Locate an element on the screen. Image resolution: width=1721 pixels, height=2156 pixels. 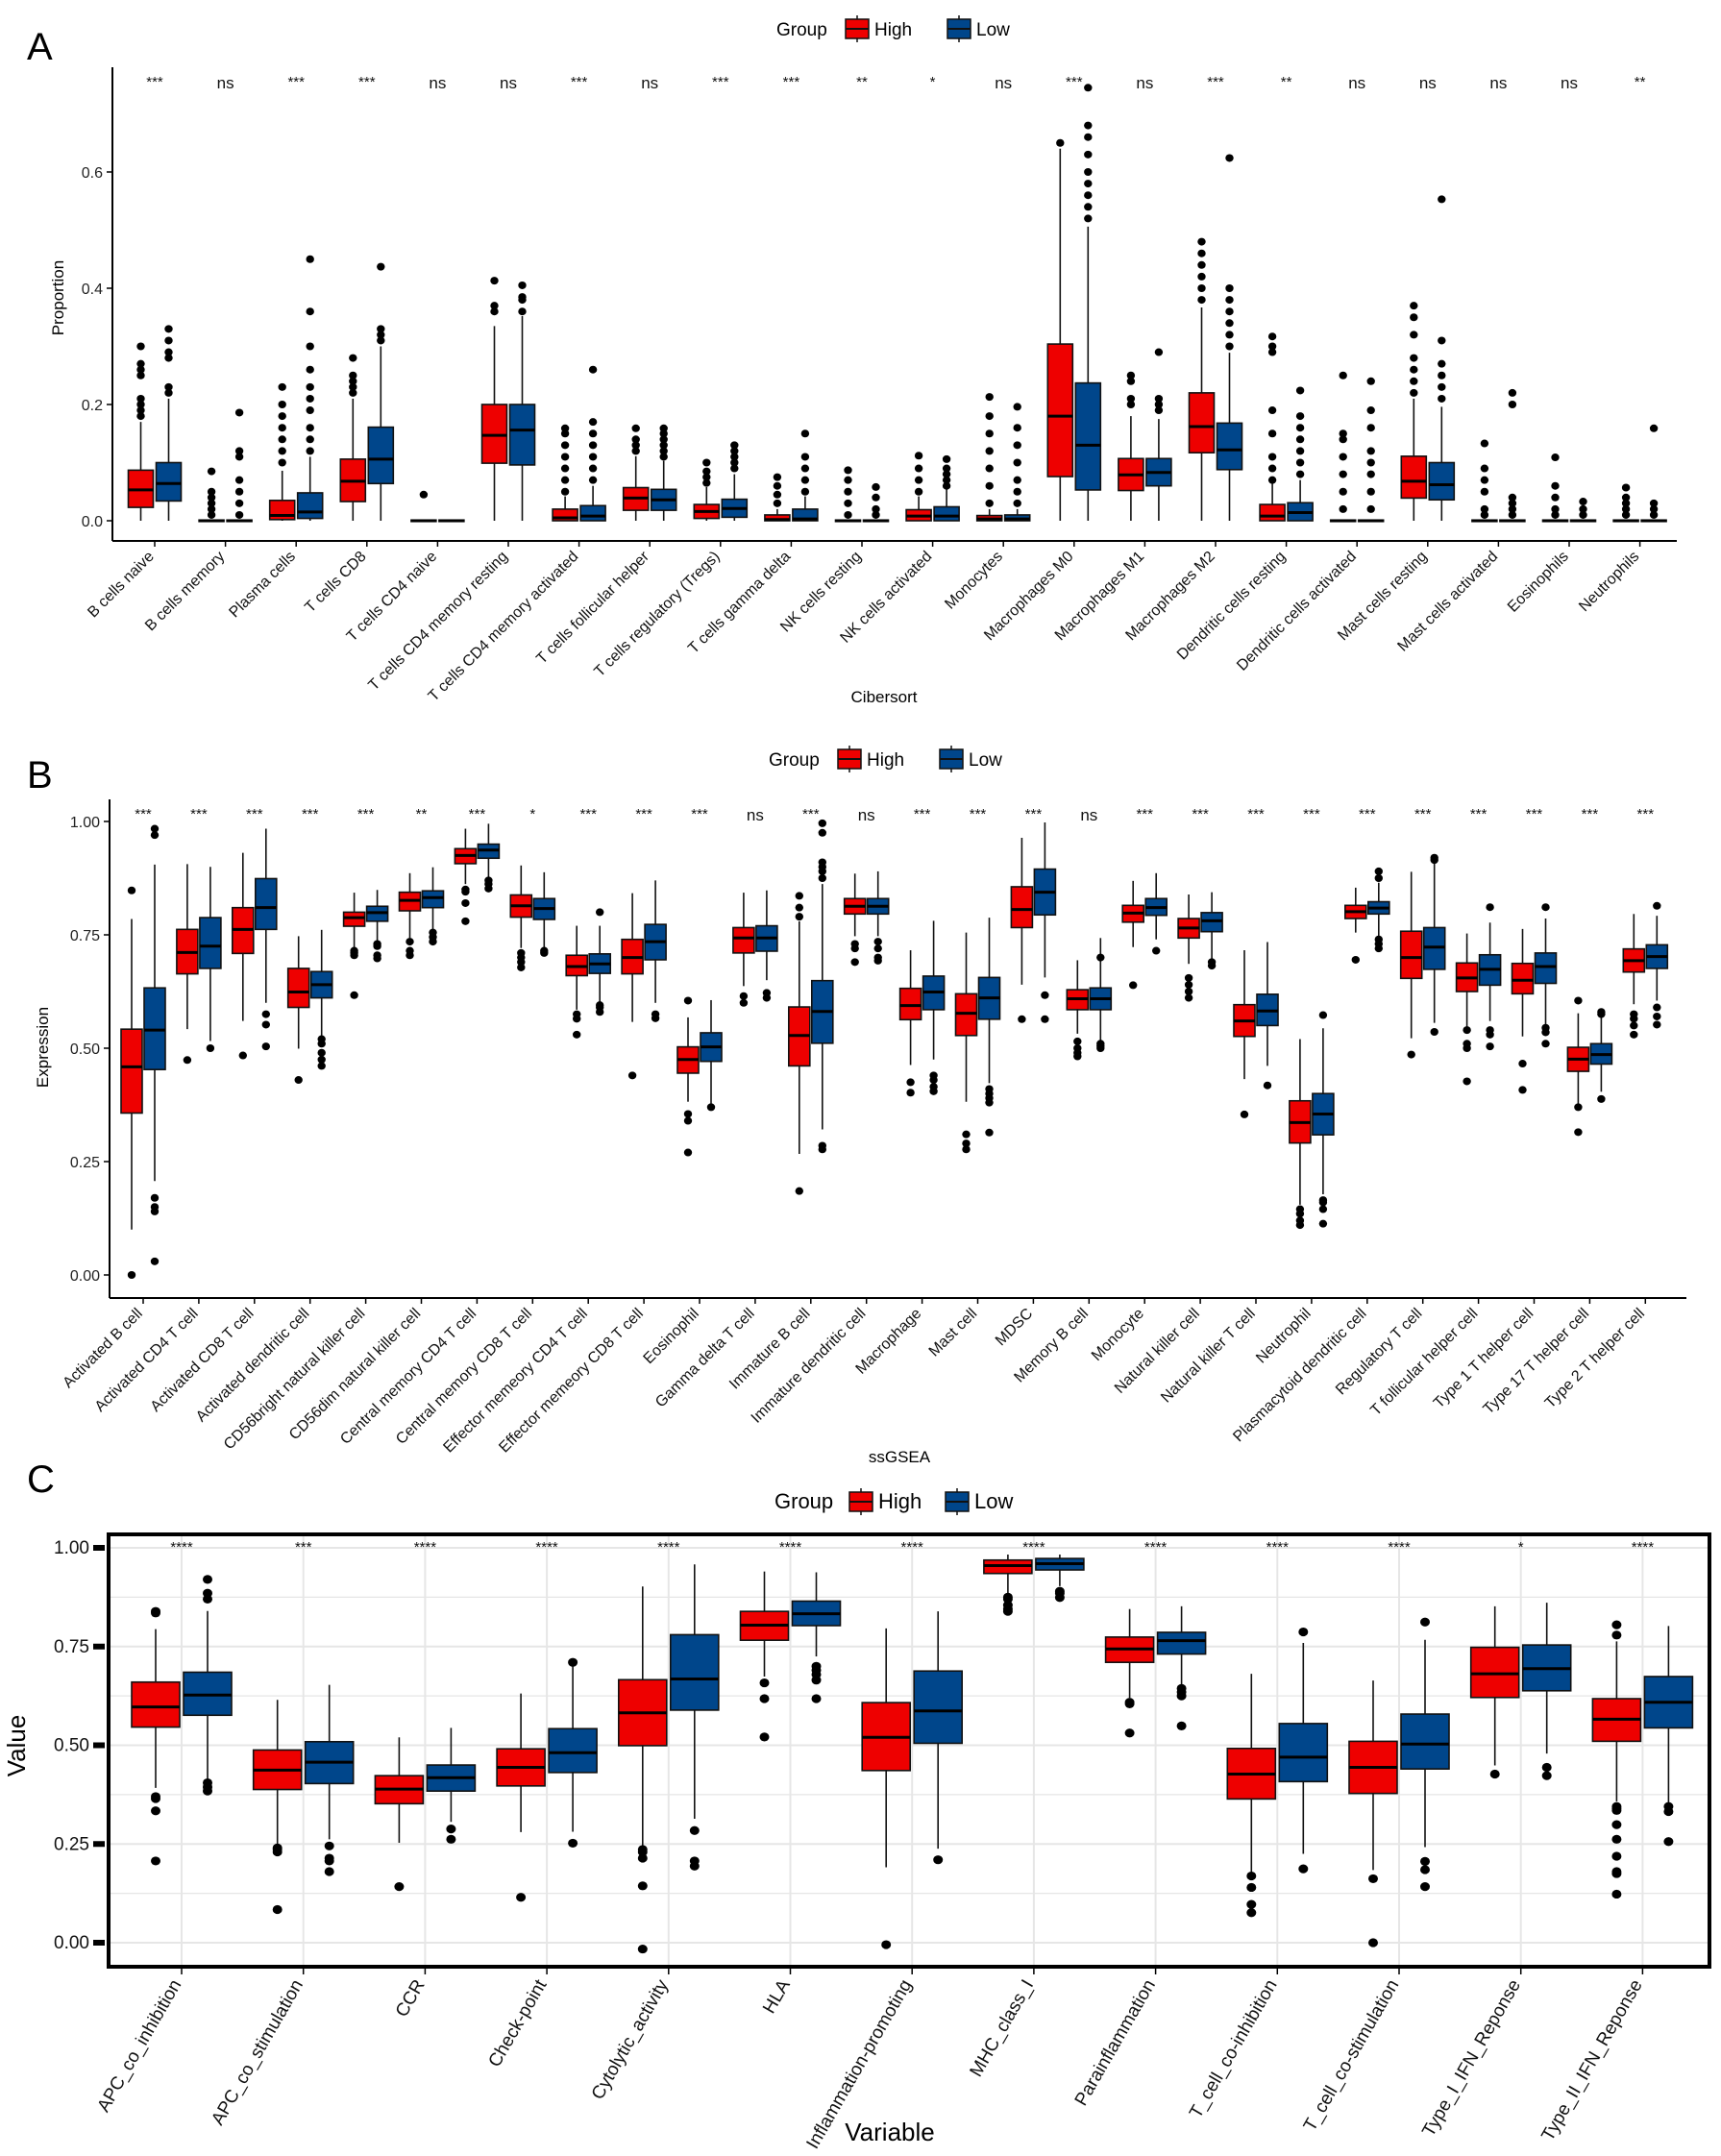
legend-label-high: High is located at coordinates (900, 1501).